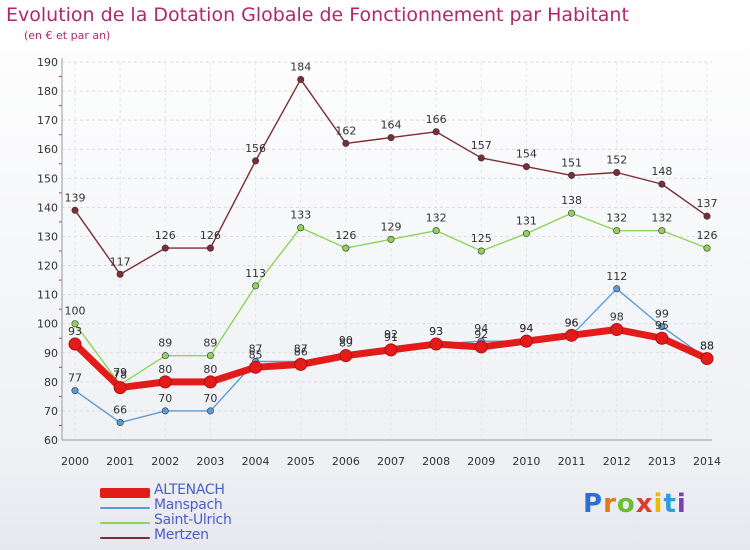 The height and width of the screenshot is (550, 750). What do you see at coordinates (571, 200) in the screenshot?
I see `data-label: 138` at bounding box center [571, 200].